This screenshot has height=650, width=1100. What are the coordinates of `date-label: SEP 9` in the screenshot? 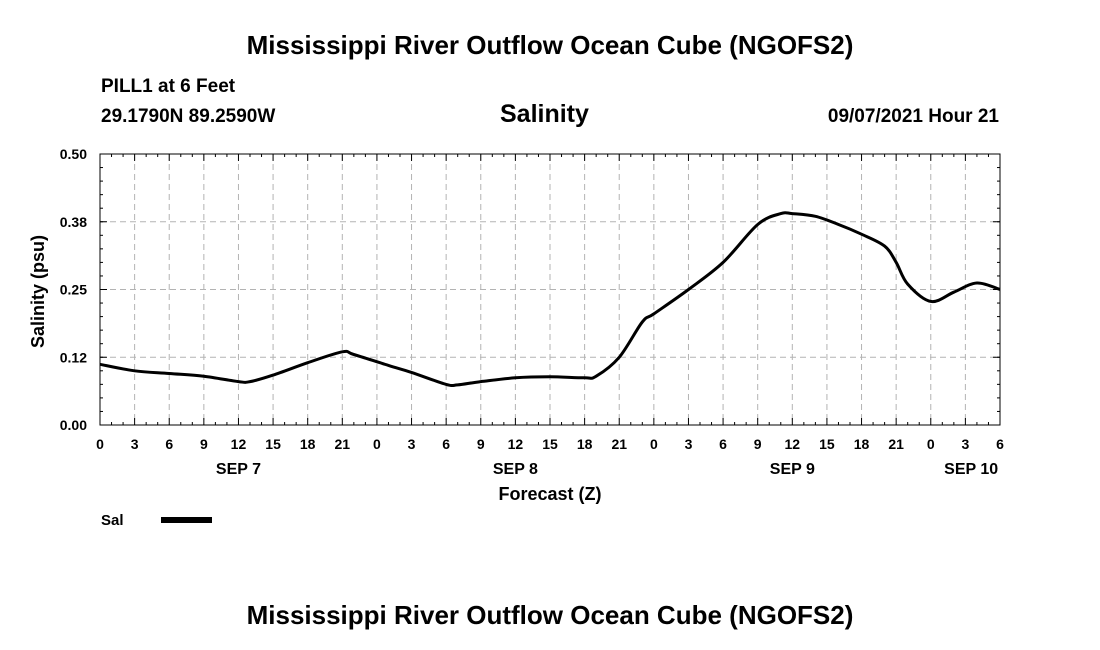 It's located at (792, 469).